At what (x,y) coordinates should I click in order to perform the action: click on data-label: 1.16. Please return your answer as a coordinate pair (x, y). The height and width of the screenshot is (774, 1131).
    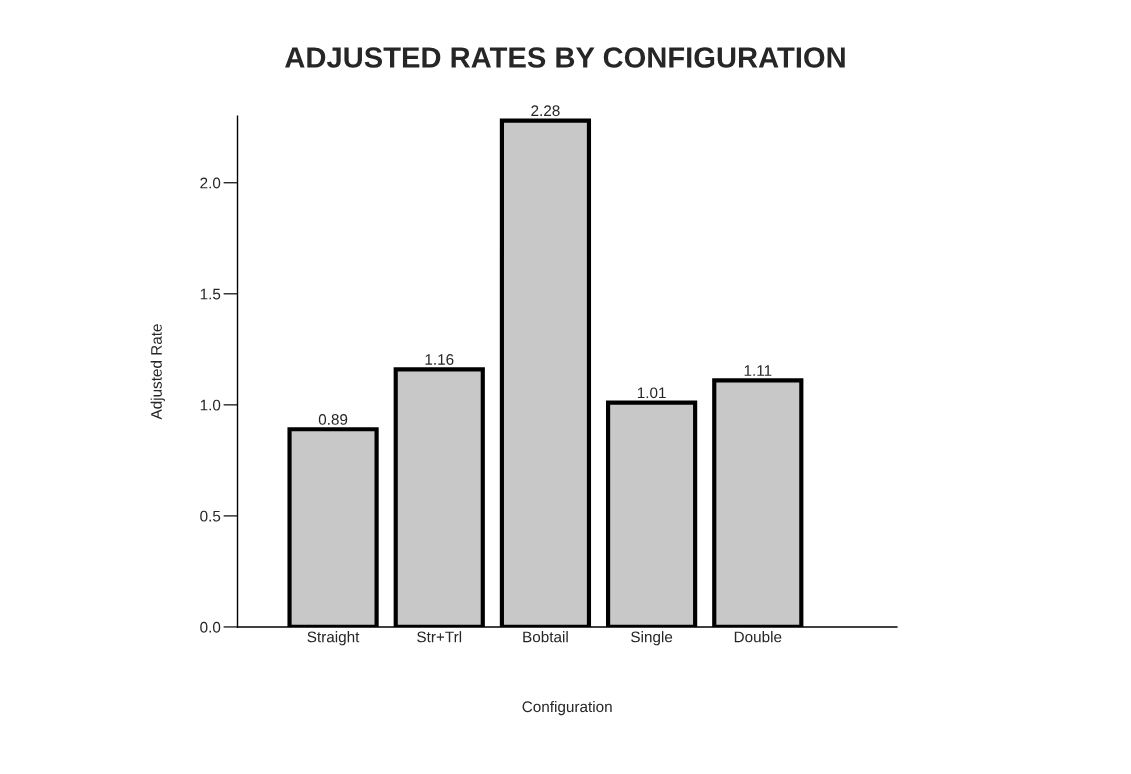
    Looking at the image, I should click on (439, 359).